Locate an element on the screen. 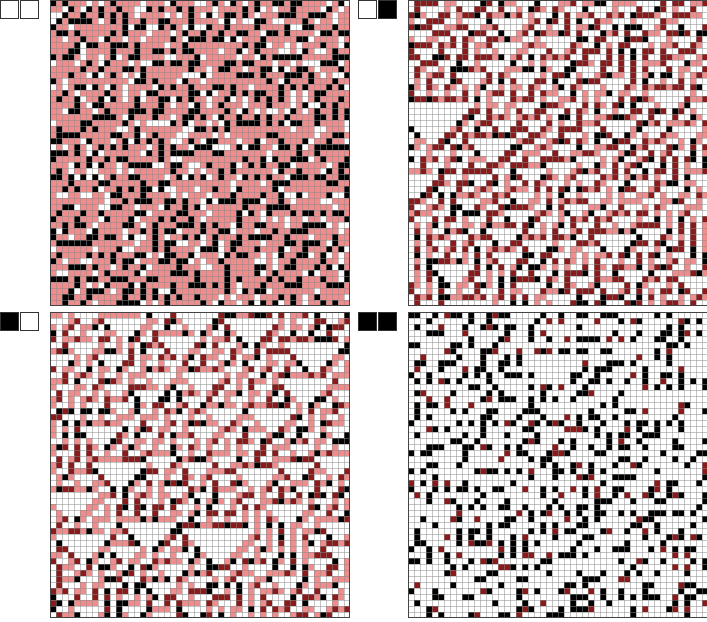  legend-on-off is located at coordinates (20, 321).